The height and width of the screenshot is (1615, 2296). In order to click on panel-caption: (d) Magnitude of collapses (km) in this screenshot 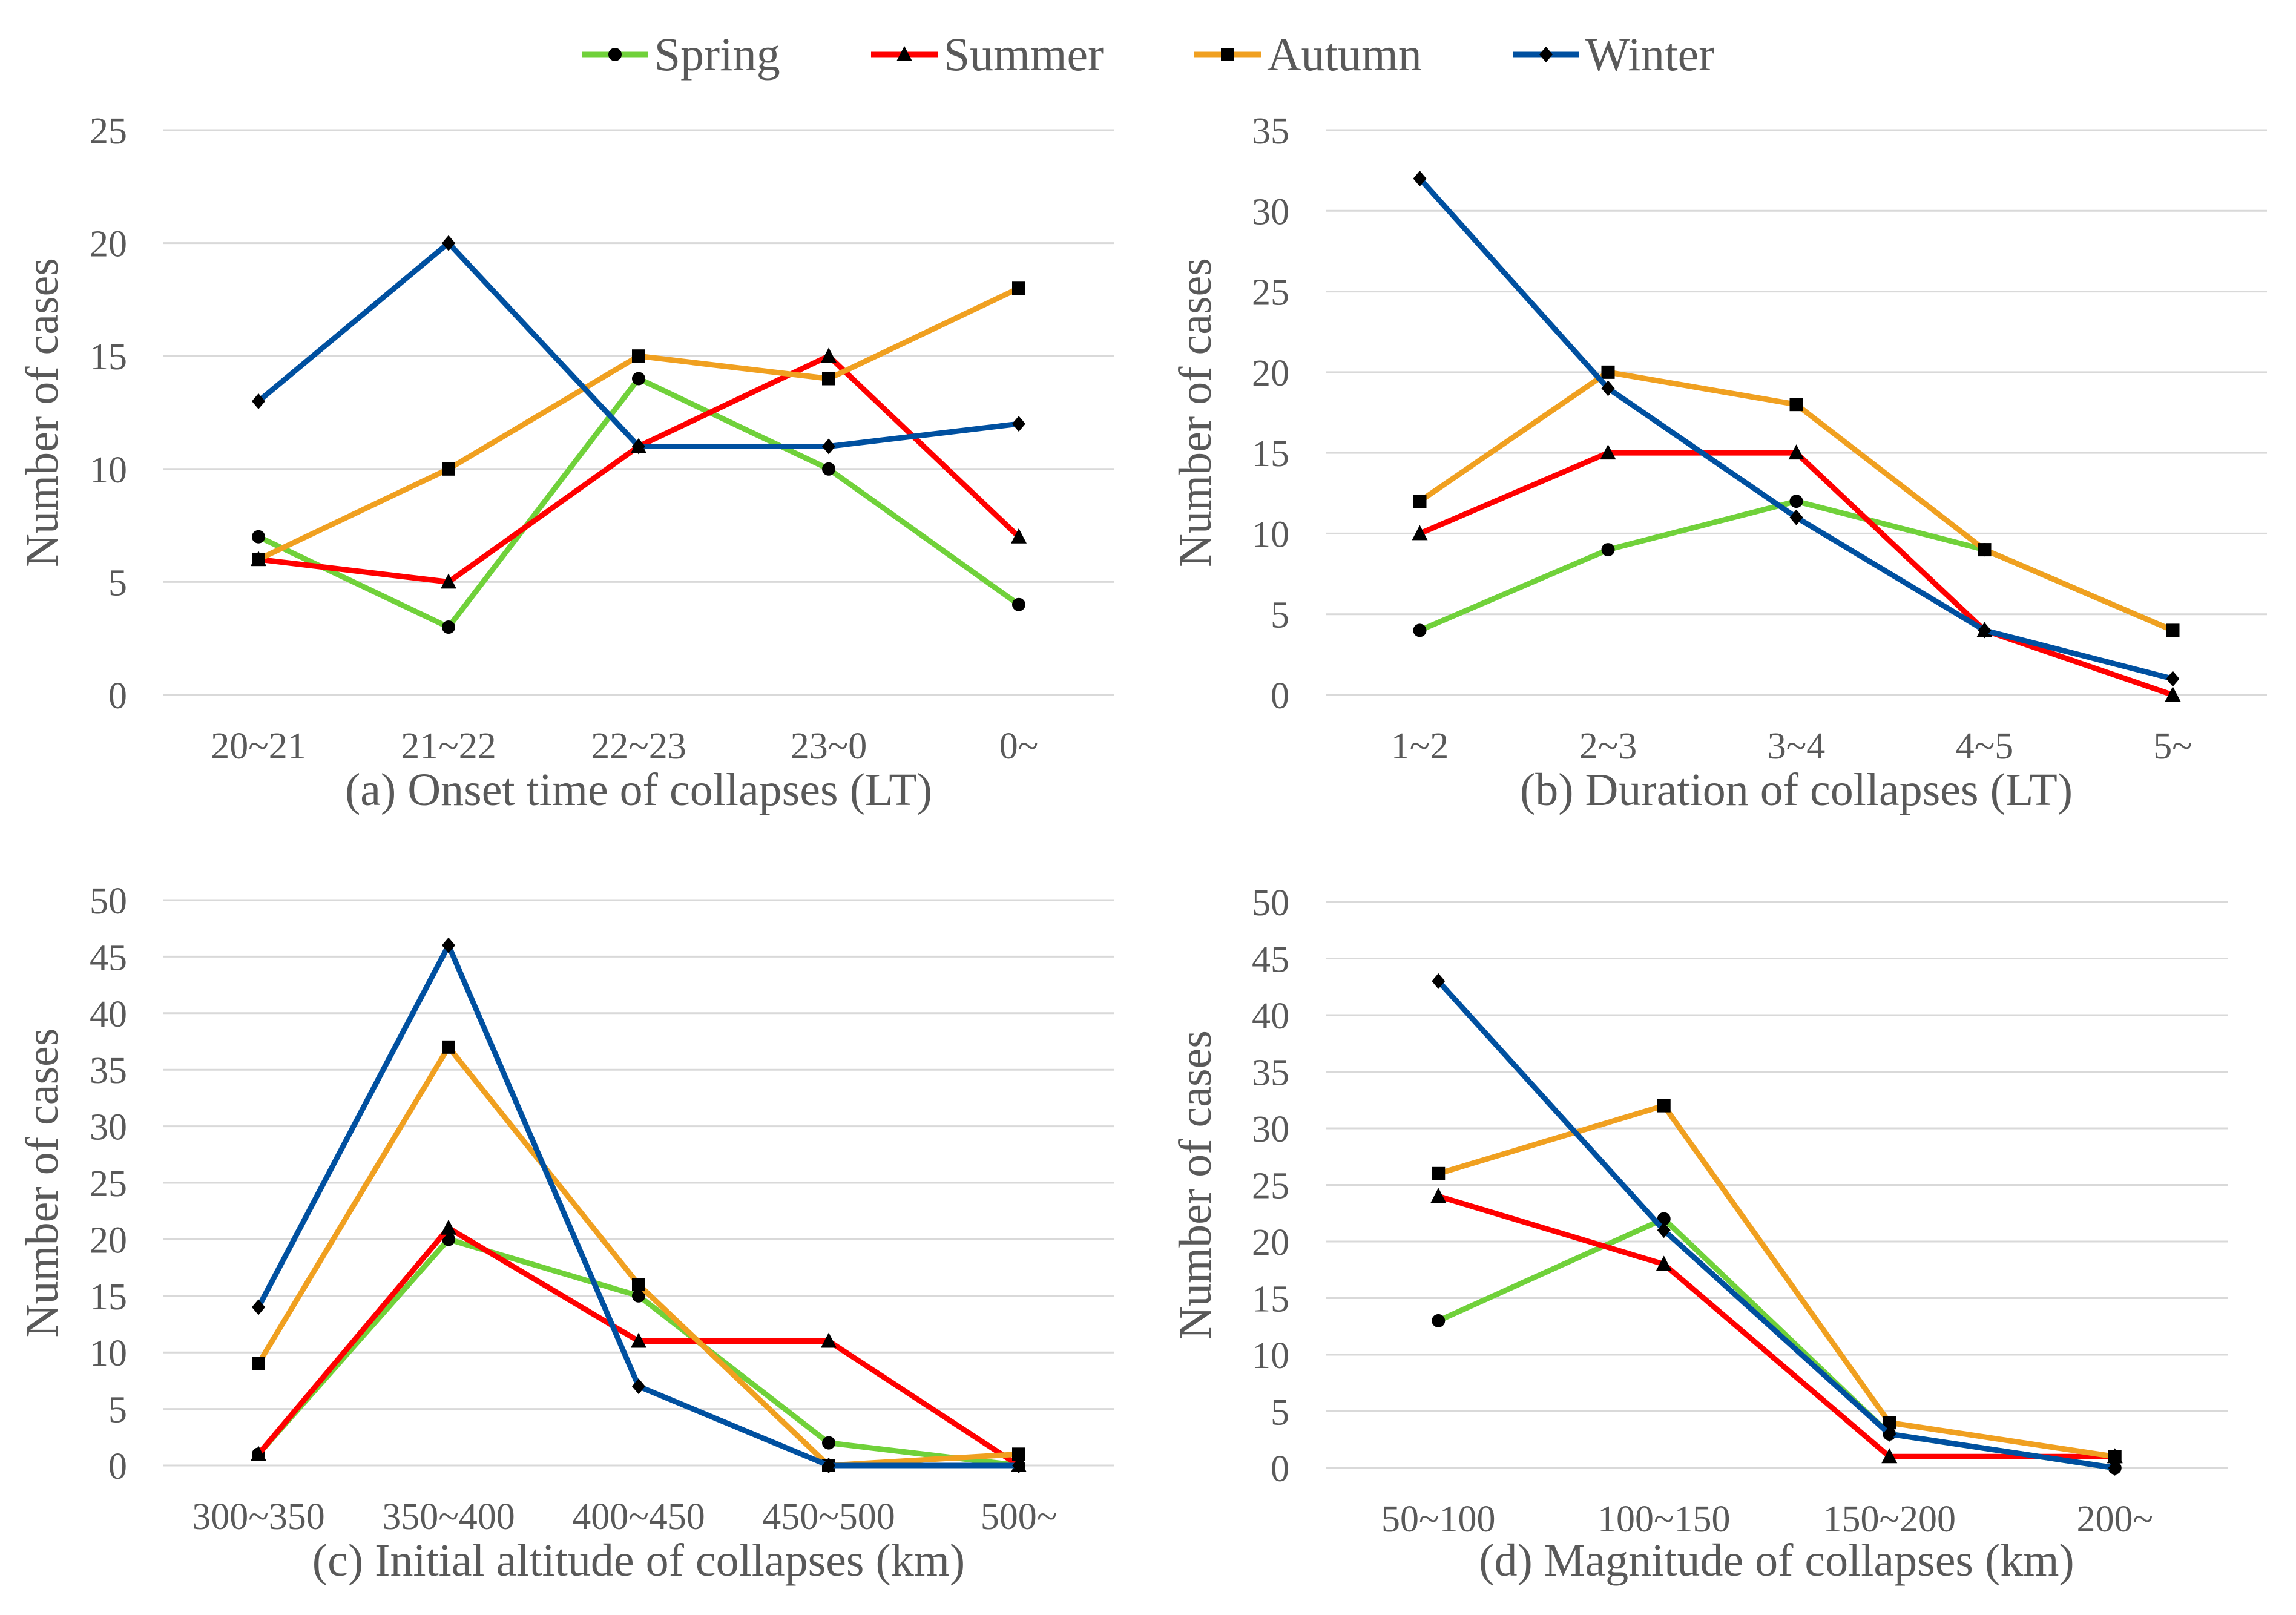, I will do `click(1776, 1560)`.